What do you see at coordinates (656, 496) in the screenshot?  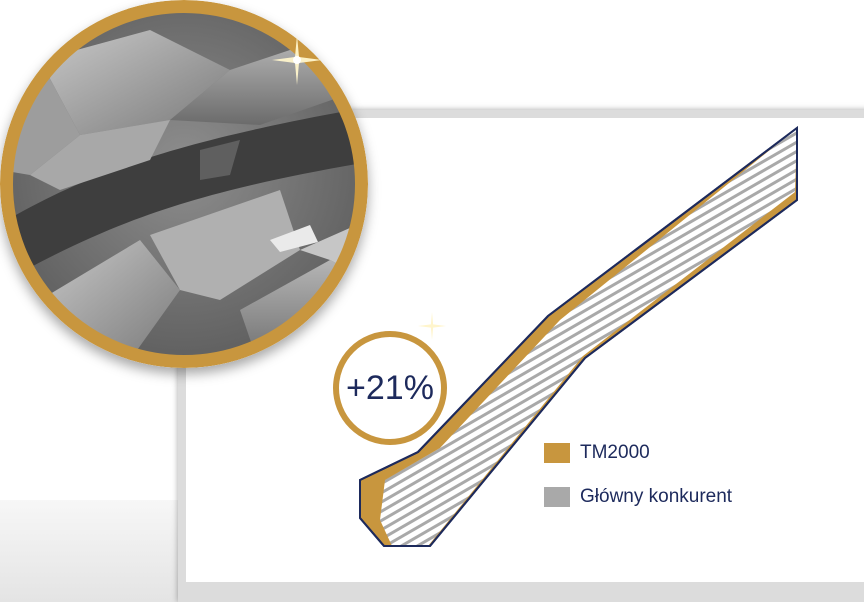 I see `legend-label-competitor: Główny konkurent` at bounding box center [656, 496].